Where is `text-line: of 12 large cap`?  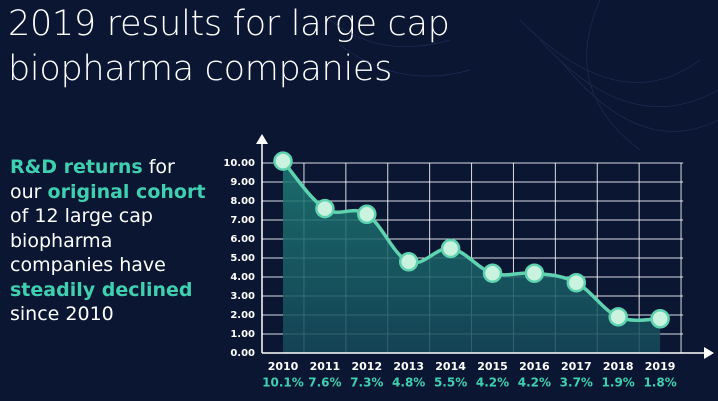 text-line: of 12 large cap is located at coordinates (107, 216).